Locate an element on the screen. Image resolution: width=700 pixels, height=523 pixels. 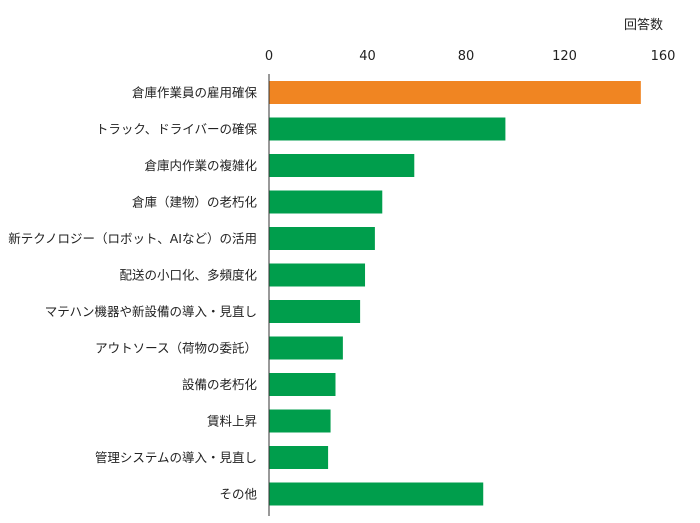
x-tick-label: 80 is located at coordinates (466, 56).